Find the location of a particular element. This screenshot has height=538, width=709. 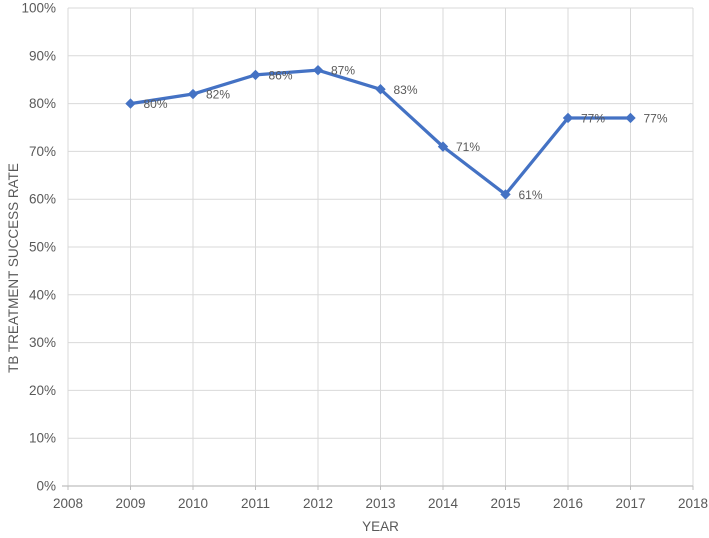

x-tick-label: 2011 is located at coordinates (255, 503).